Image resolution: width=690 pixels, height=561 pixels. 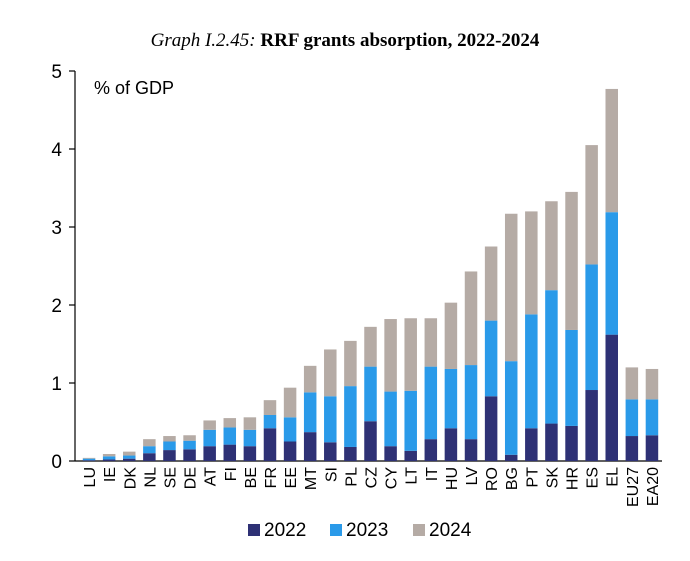 I want to click on bar-MT-2022, so click(x=310, y=446).